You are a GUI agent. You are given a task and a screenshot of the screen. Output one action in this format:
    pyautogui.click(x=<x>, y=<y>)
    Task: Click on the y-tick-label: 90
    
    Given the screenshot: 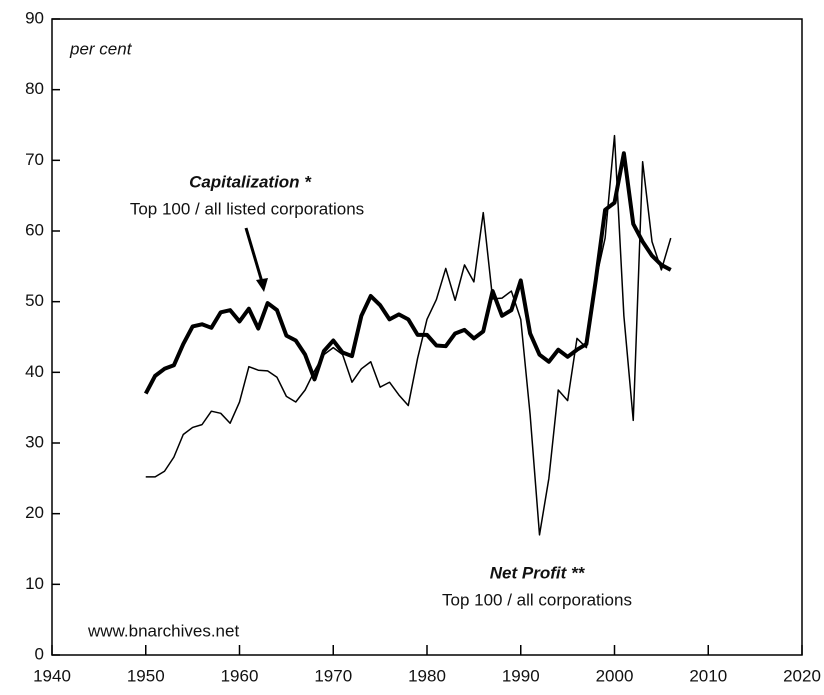 What is the action you would take?
    pyautogui.click(x=34, y=17)
    